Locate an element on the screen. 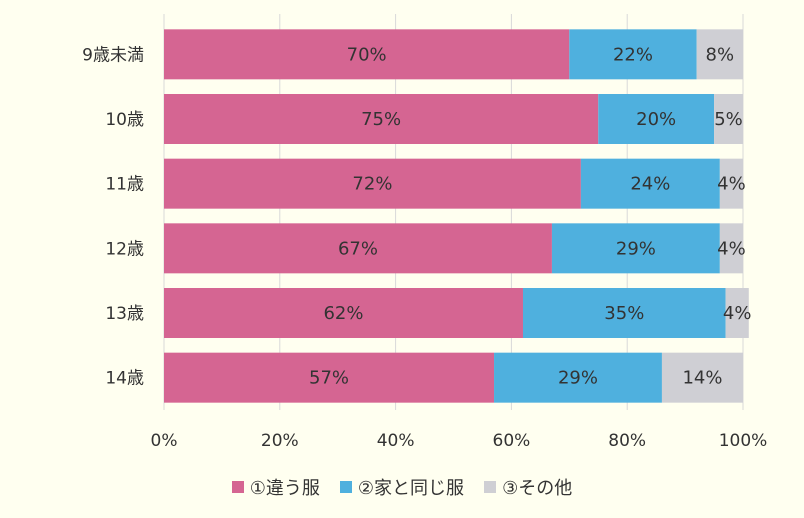  data-label: 20% is located at coordinates (656, 119).